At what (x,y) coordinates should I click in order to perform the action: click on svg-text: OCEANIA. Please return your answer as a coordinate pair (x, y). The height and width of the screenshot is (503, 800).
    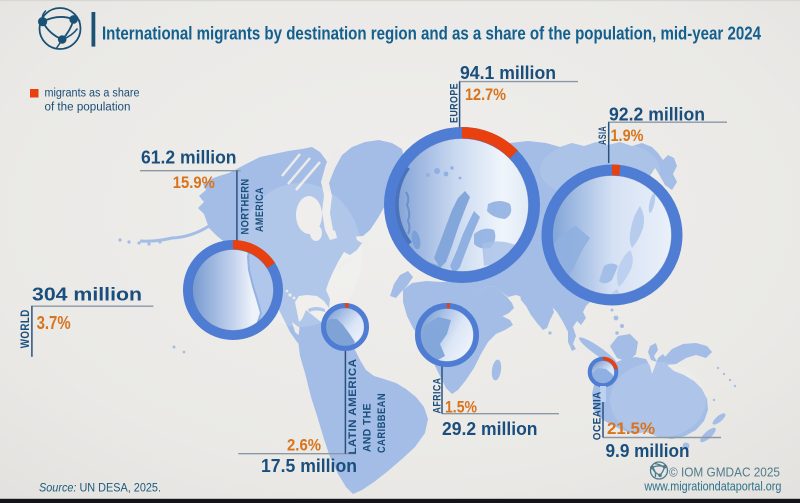
    Looking at the image, I should click on (598, 415).